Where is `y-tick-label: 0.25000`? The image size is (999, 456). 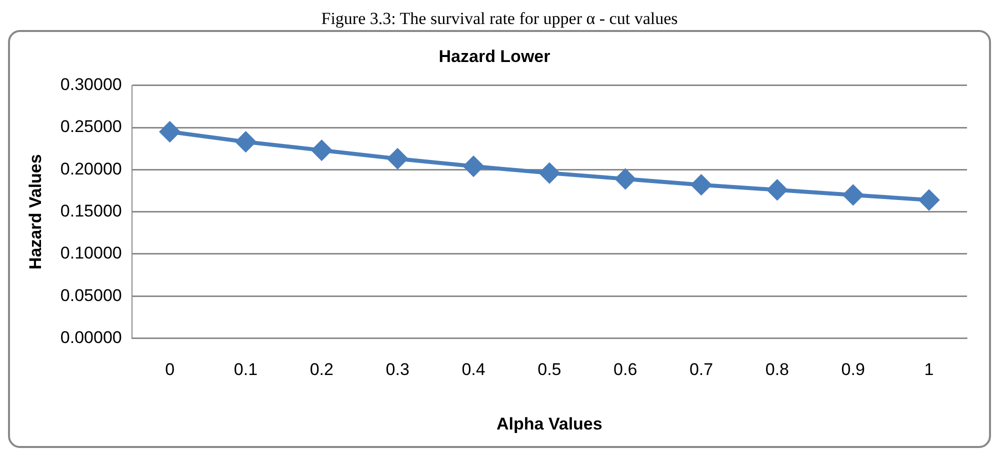
y-tick-label: 0.25000 is located at coordinates (91, 126).